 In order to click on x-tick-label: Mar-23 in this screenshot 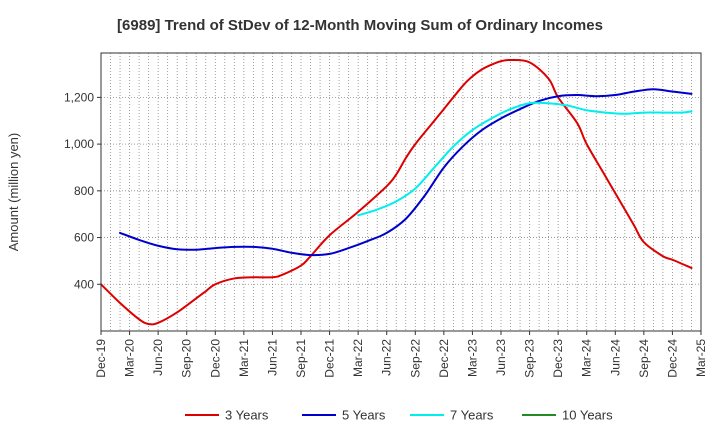, I will do `click(472, 358)`.